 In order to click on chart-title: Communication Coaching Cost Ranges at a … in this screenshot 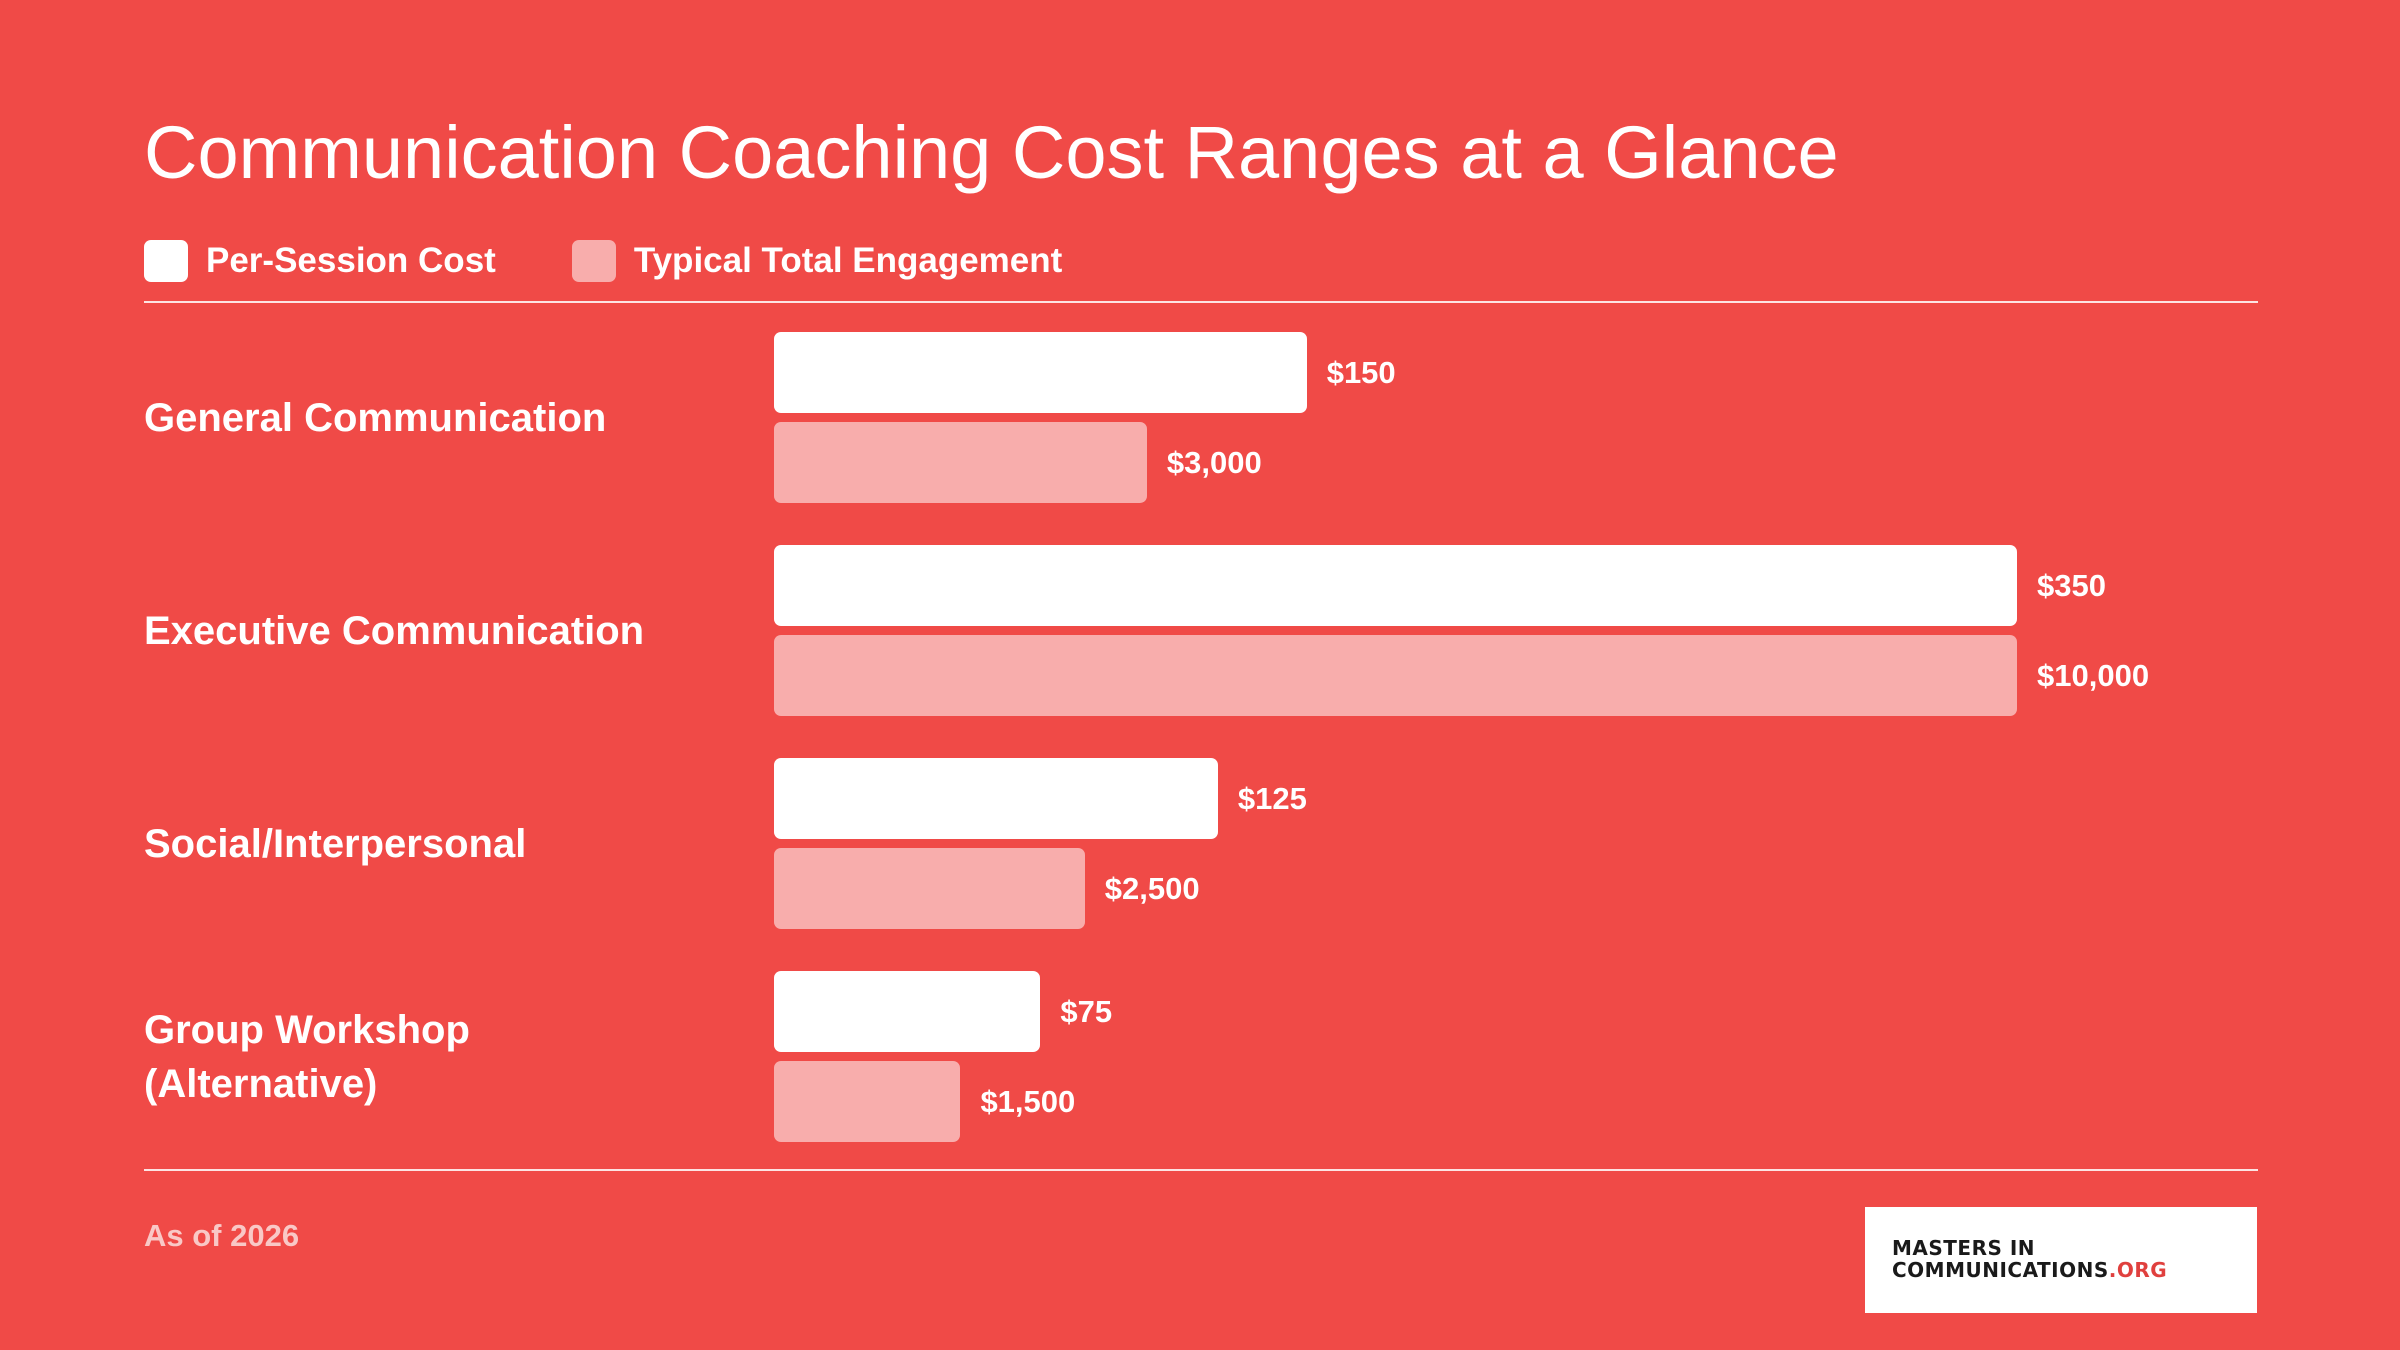, I will do `click(991, 152)`.